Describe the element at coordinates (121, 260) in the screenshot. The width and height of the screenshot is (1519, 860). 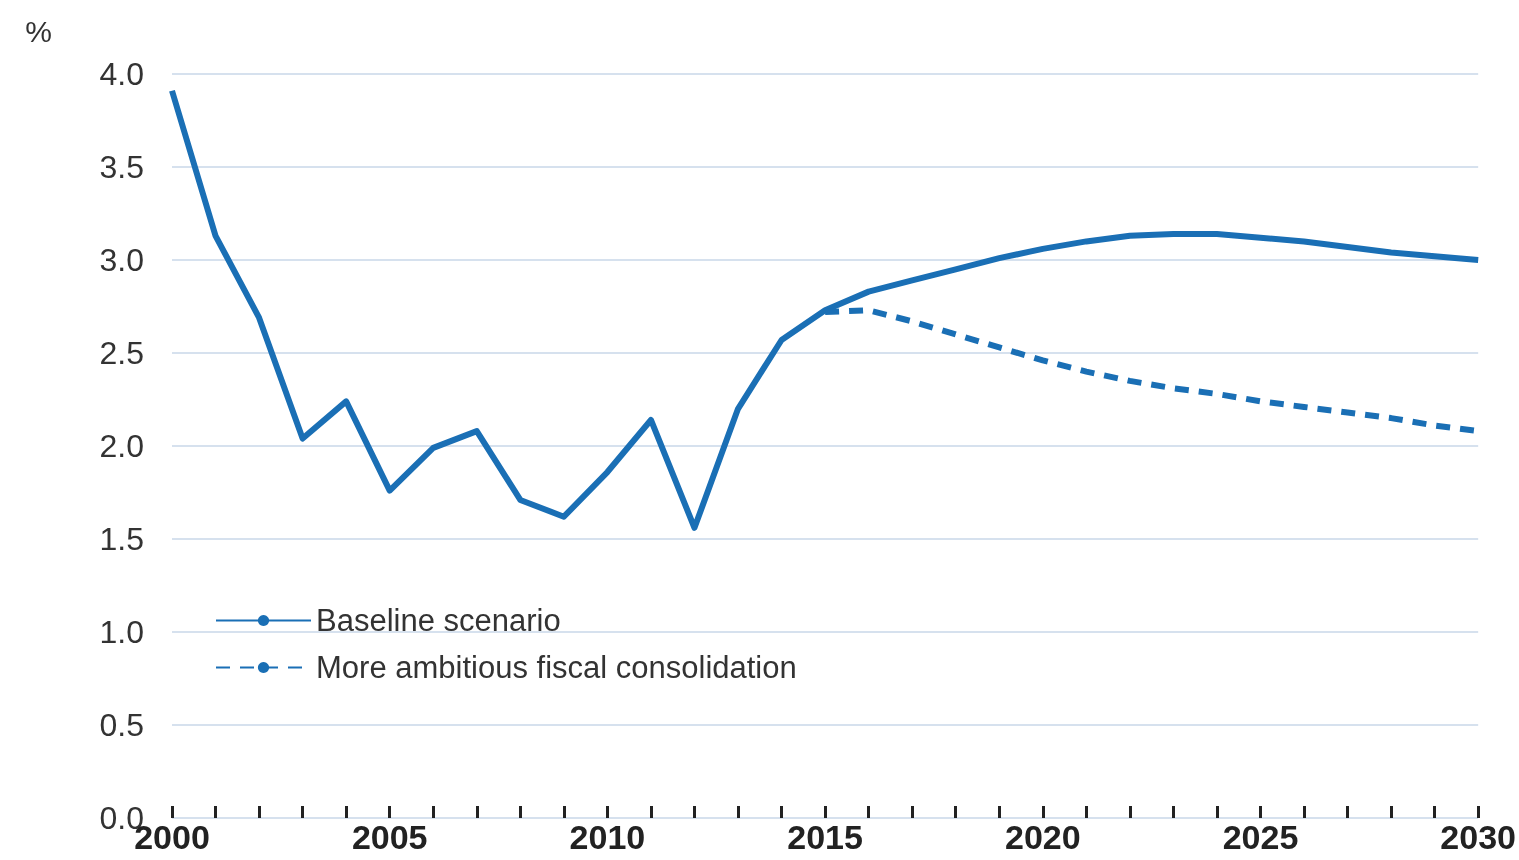
I see `y-tick-label: 3.0` at that location.